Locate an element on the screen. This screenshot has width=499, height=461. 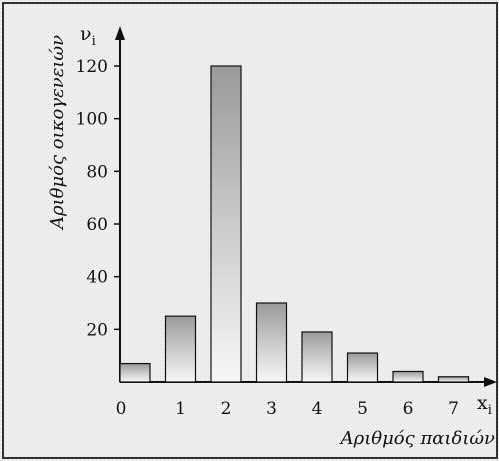
x-axis-symbol: xi is located at coordinates (484, 405).